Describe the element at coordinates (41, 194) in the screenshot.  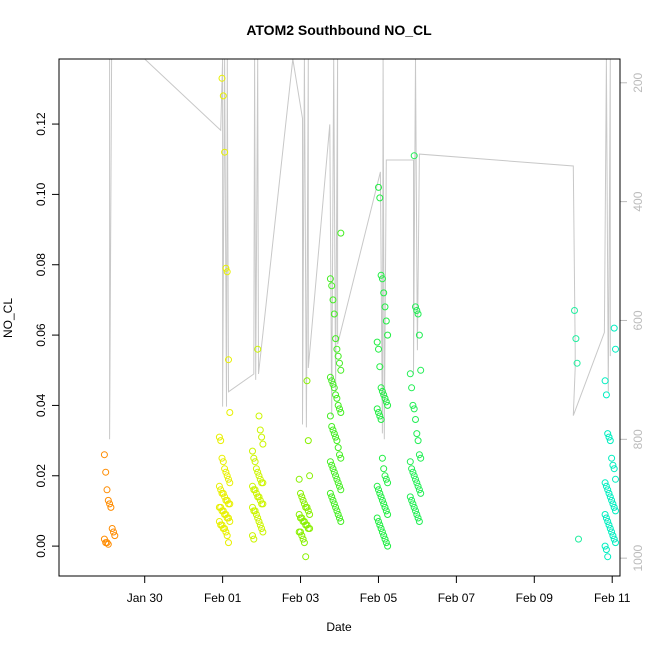
I see `y-tick-label: 0.10` at that location.